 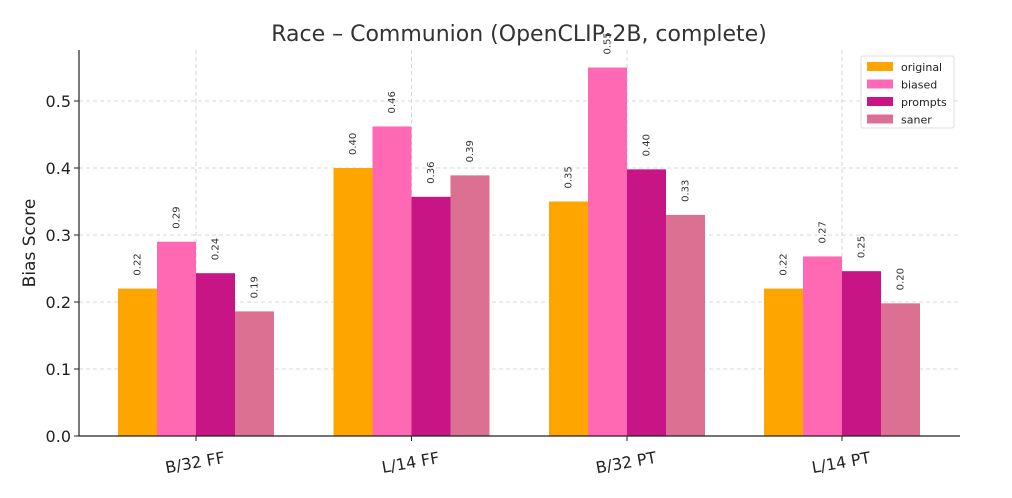 What do you see at coordinates (392, 102) in the screenshot?
I see `data-label-biased-1: 0.46` at bounding box center [392, 102].